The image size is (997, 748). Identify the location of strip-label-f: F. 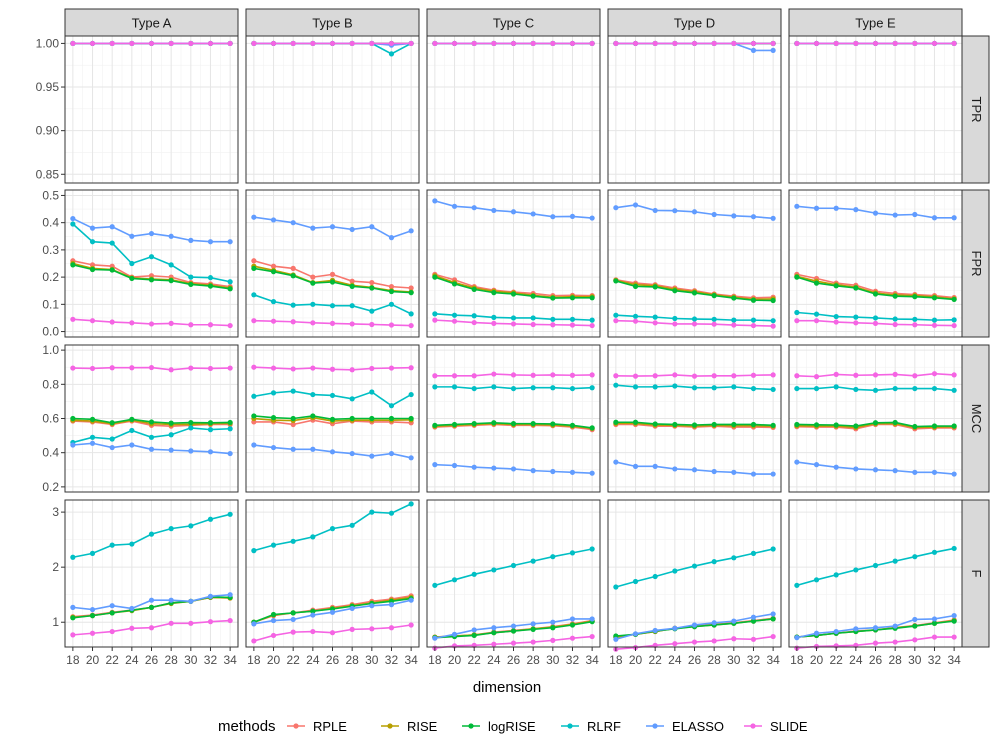
(976, 574).